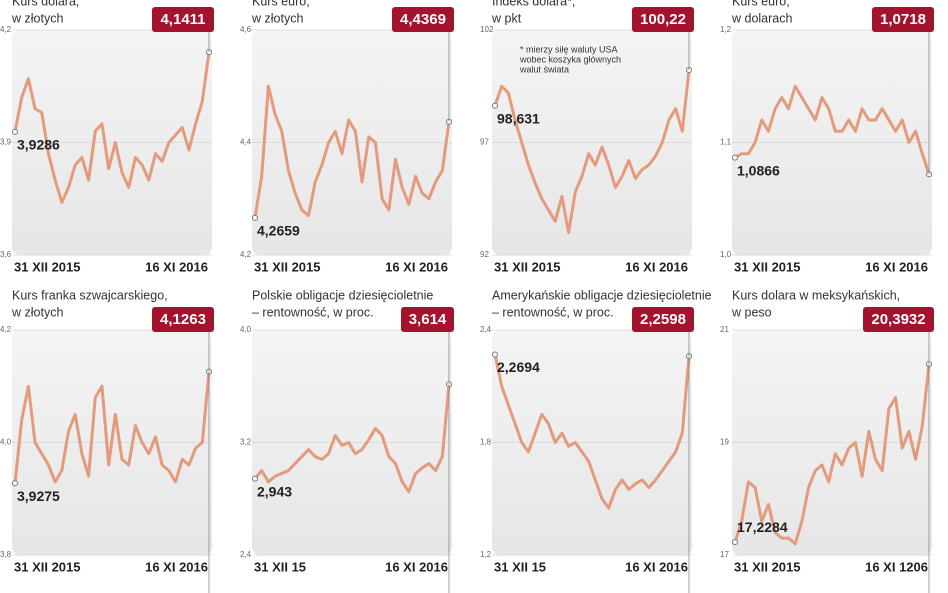 The height and width of the screenshot is (593, 948). I want to click on y-tick-label: 4,6, so click(246, 29).